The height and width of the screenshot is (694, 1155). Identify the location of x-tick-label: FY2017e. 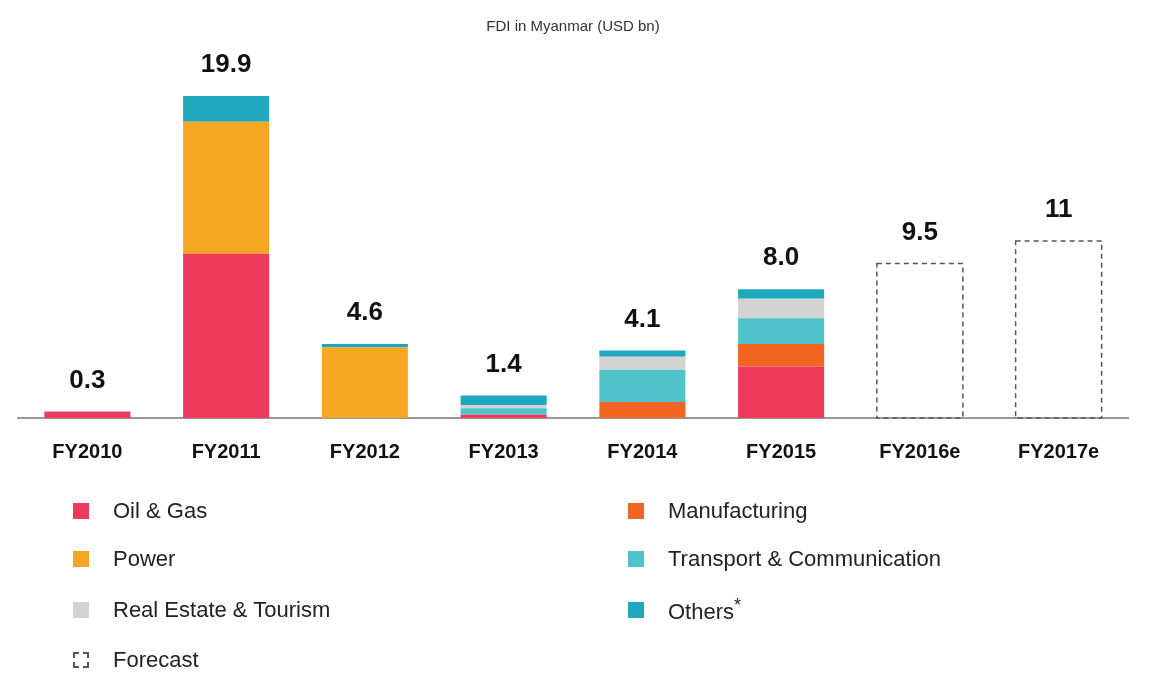
(1059, 450).